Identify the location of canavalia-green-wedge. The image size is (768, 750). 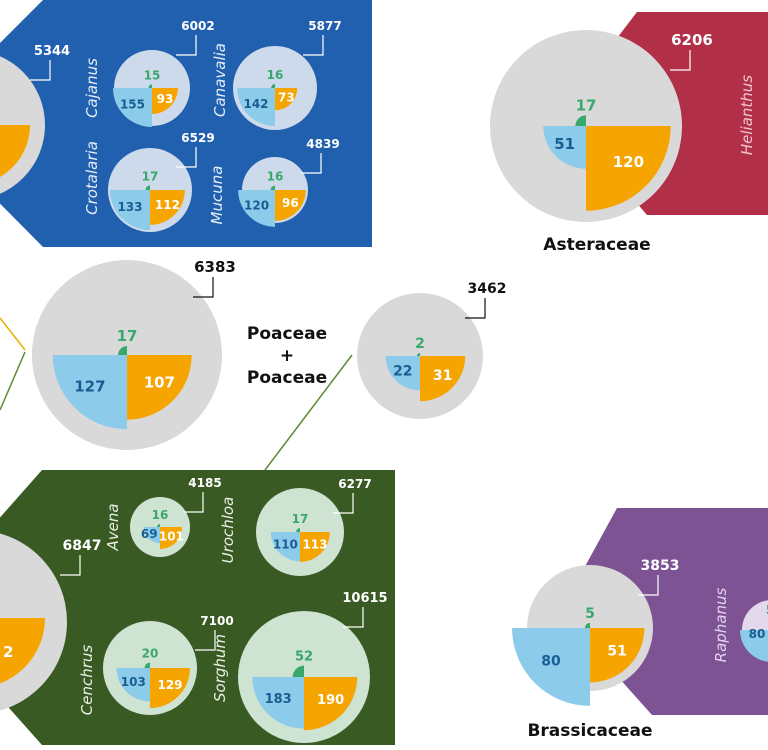
(273, 86).